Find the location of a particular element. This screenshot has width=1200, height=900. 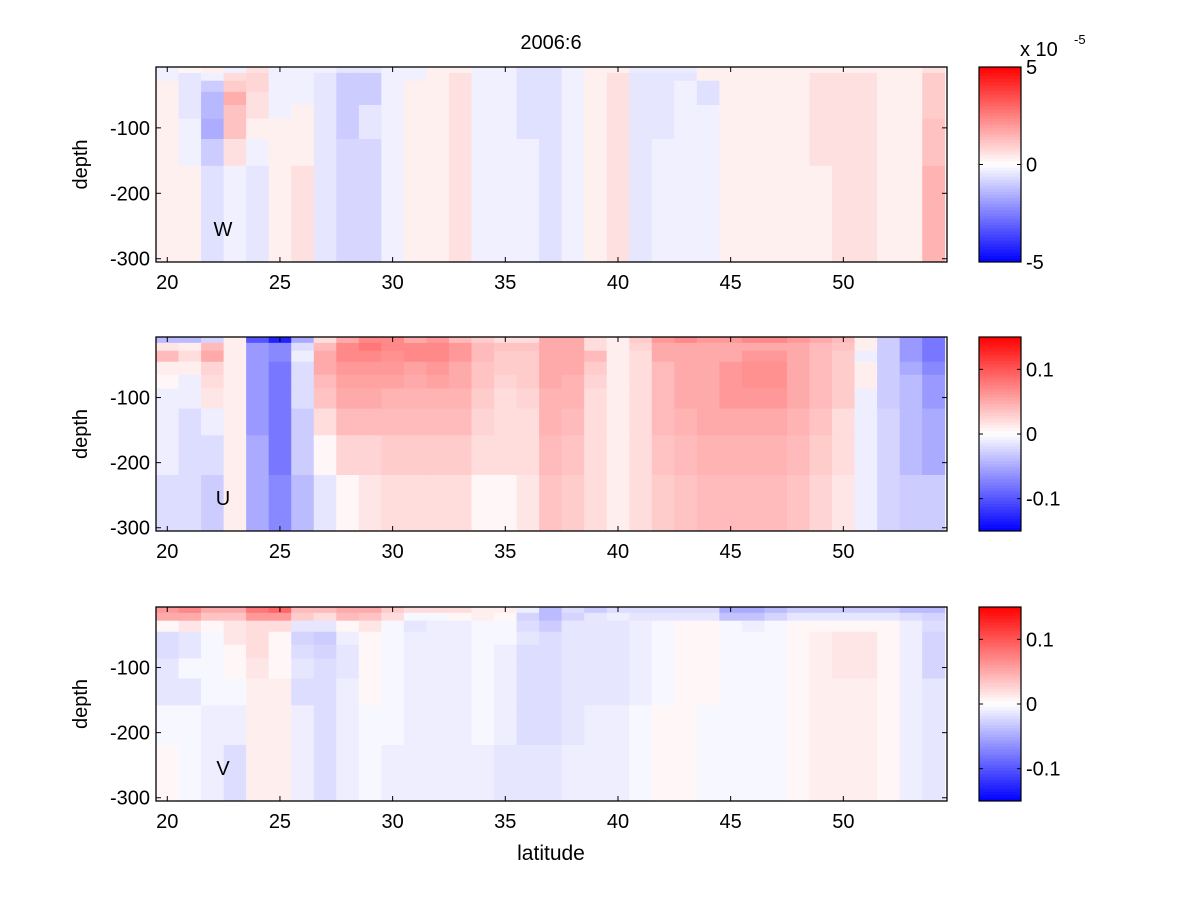

colorbar-ticks-v: 0.1 0 -0.1 is located at coordinates (1019, 705).